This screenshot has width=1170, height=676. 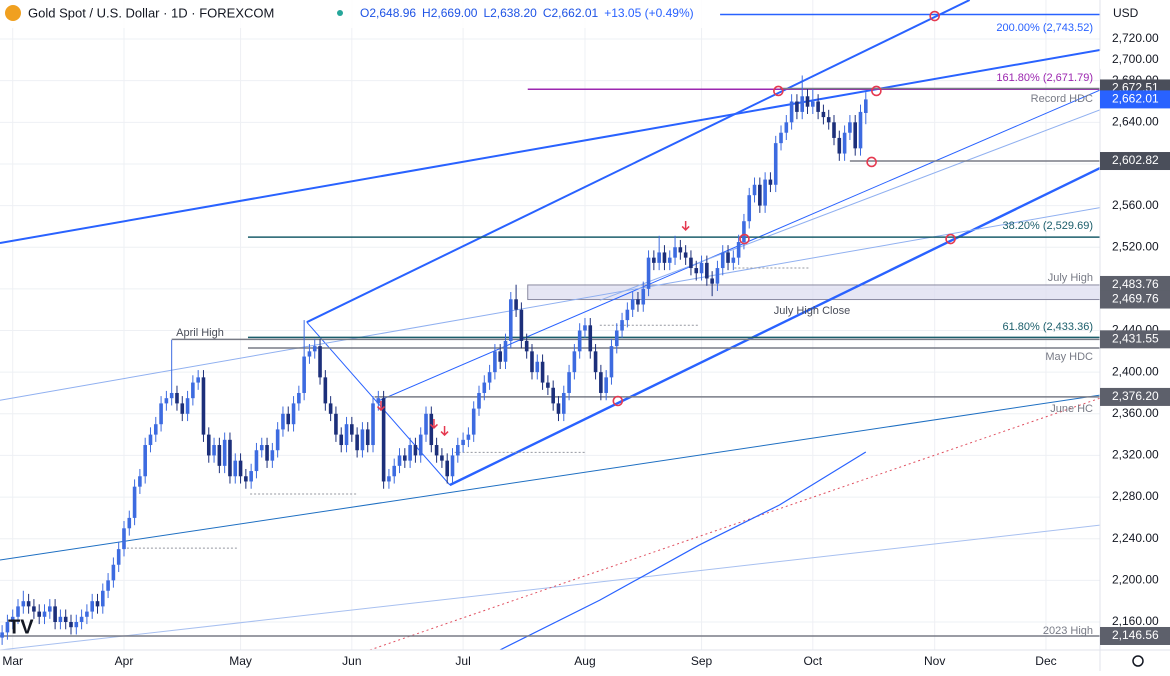 I want to click on currency-box, so click(x=1131, y=14).